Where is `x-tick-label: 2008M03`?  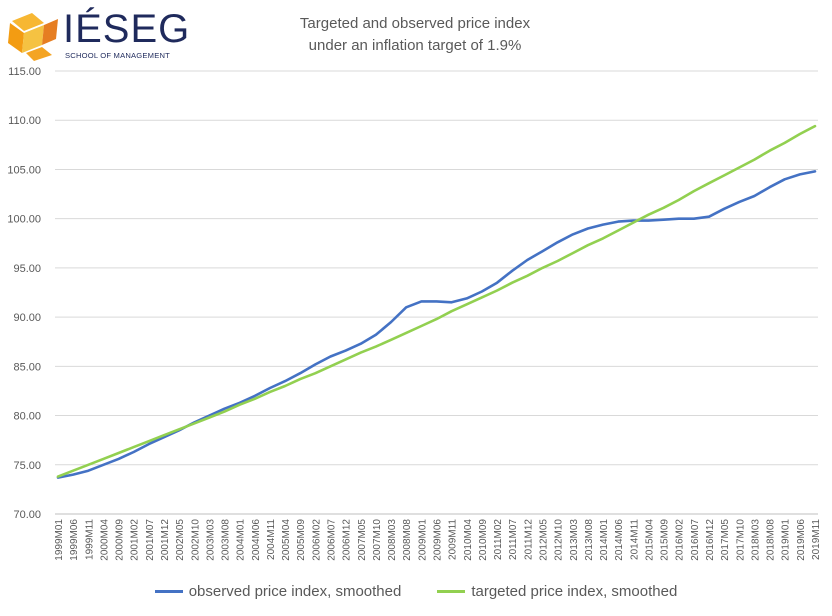 x-tick-label: 2008M03 is located at coordinates (392, 540).